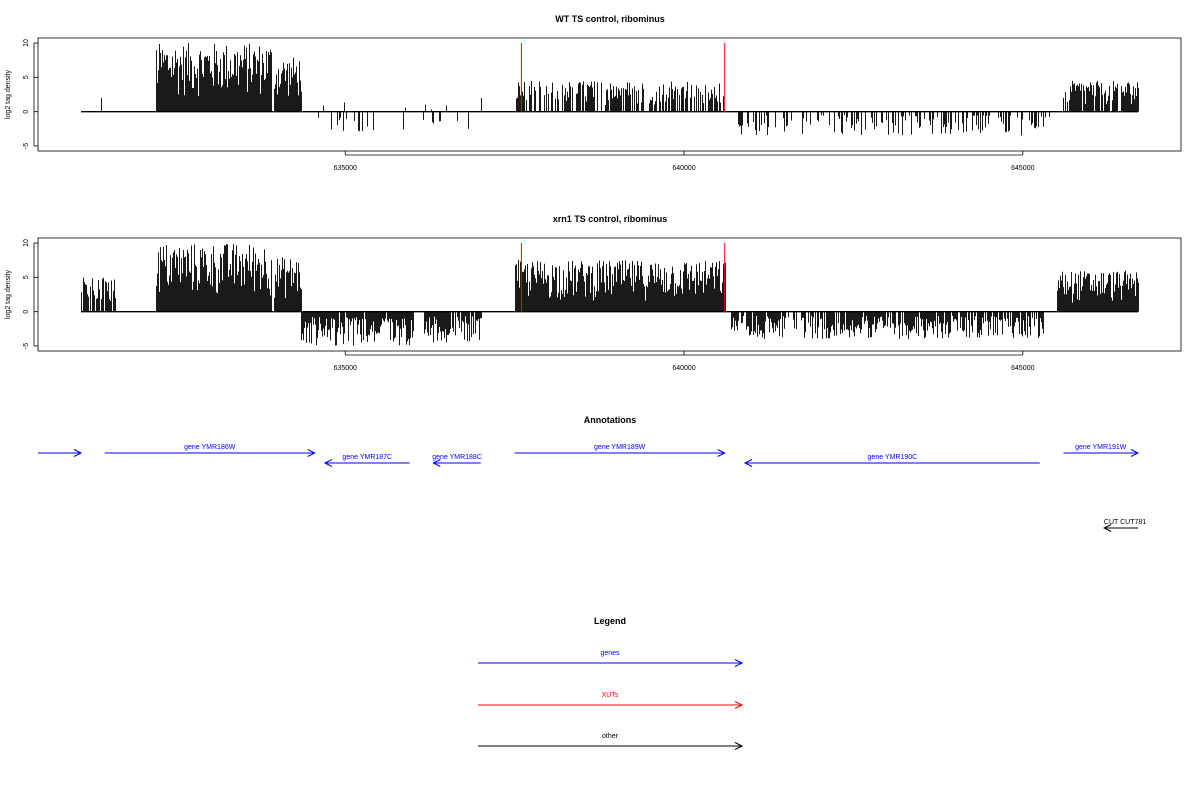 The height and width of the screenshot is (800, 1200). I want to click on annotation-feature: gene YMR190C, so click(891, 460).